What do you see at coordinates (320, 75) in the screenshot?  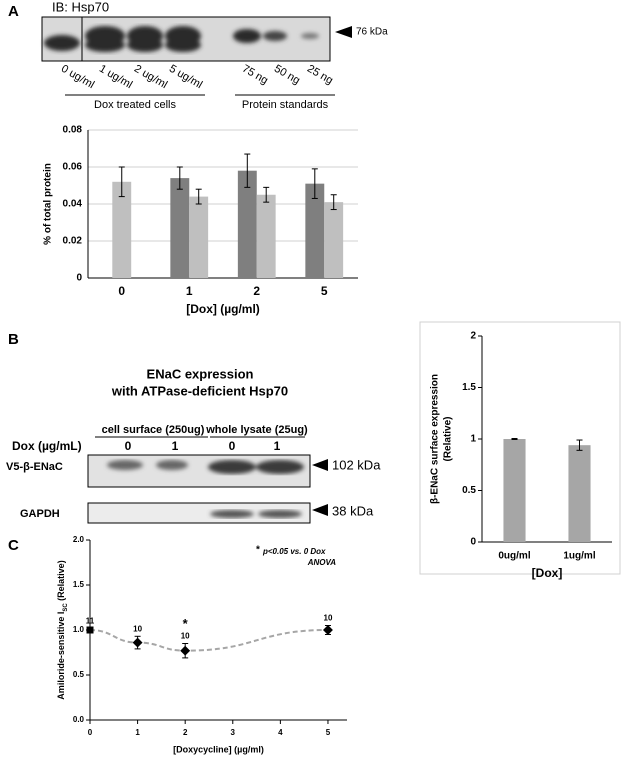 I see `lane-label: 25 ng` at bounding box center [320, 75].